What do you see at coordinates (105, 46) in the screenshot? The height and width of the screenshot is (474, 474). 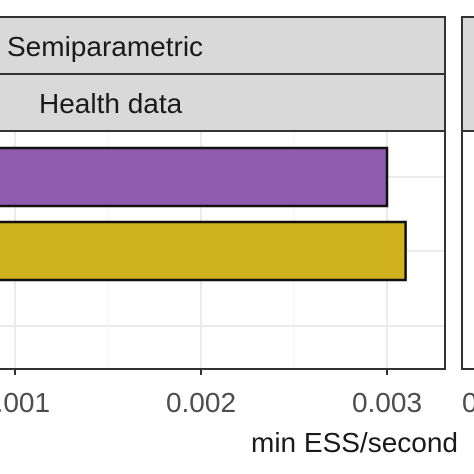 I see `facet-strip-label-outer: Semiparametric` at bounding box center [105, 46].